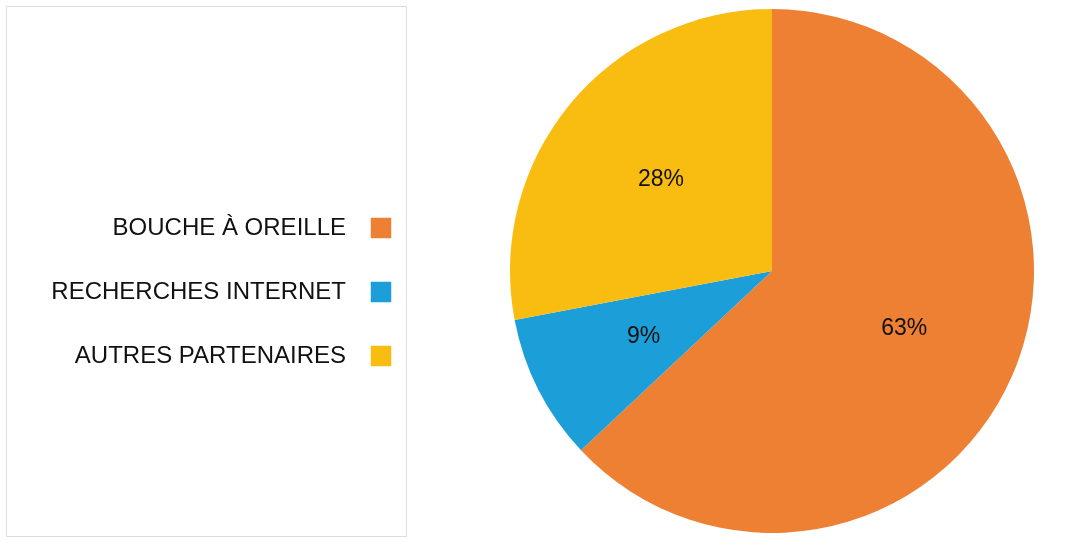 The image size is (1076, 548). What do you see at coordinates (199, 290) in the screenshot?
I see `legend-label: RECHERCHES INTERNET` at bounding box center [199, 290].